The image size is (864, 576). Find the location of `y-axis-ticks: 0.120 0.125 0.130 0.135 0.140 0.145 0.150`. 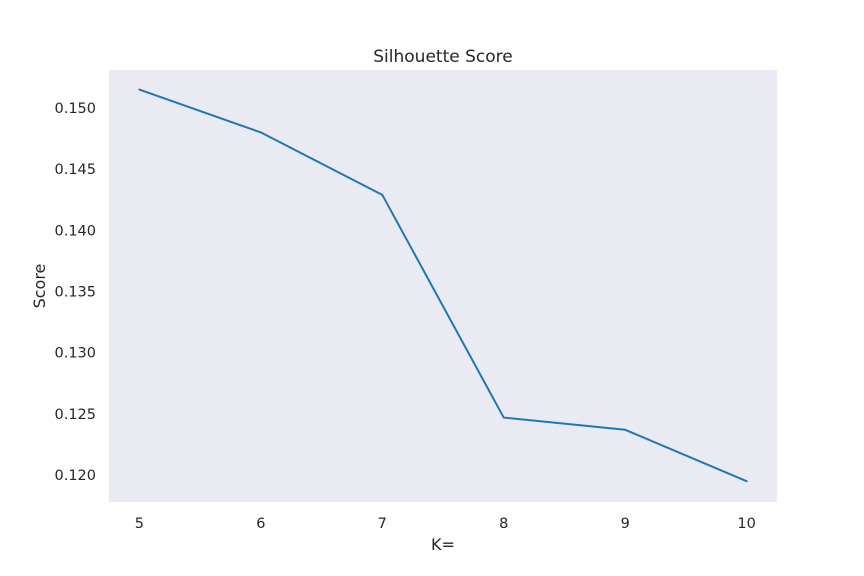

y-axis-ticks: 0.120 0.125 0.130 0.135 0.140 0.145 0.150 is located at coordinates (75, 292).